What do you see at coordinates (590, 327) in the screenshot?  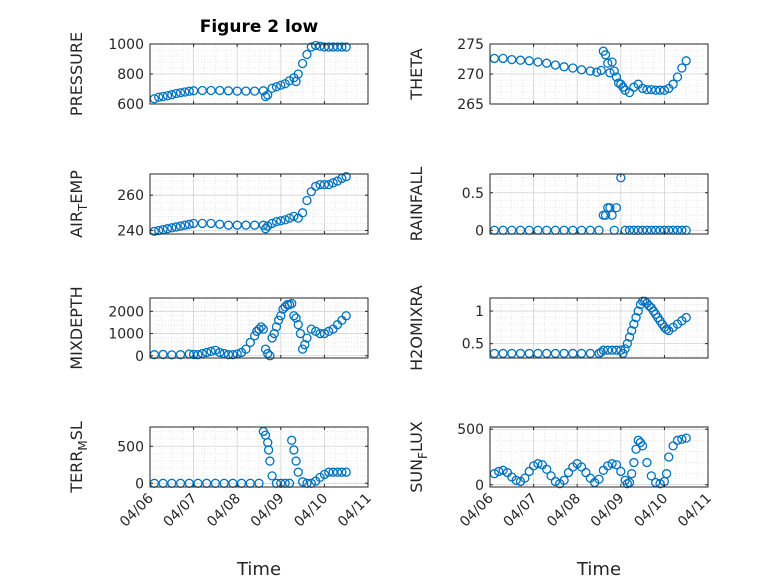 I see `series-h2omixra` at bounding box center [590, 327].